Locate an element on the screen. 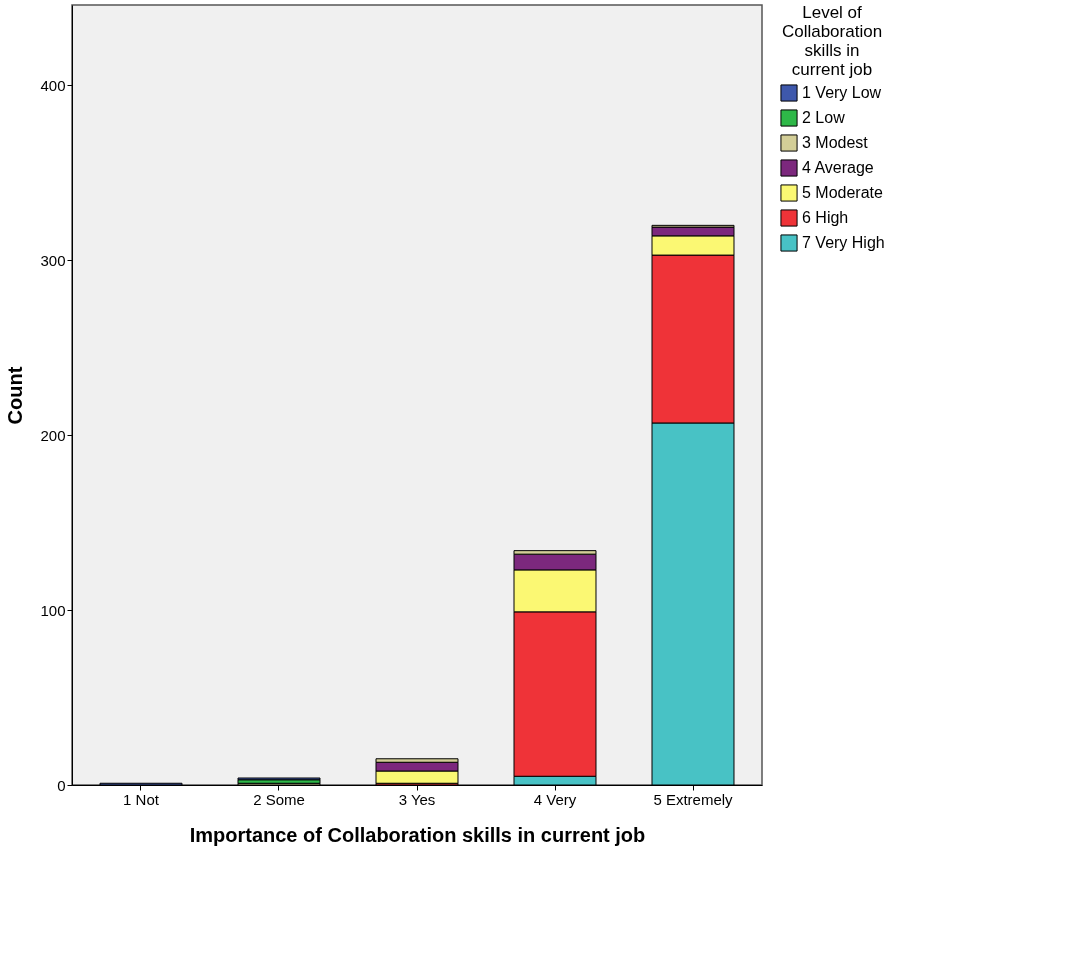  x-tick-label: 4 Very is located at coordinates (555, 799).